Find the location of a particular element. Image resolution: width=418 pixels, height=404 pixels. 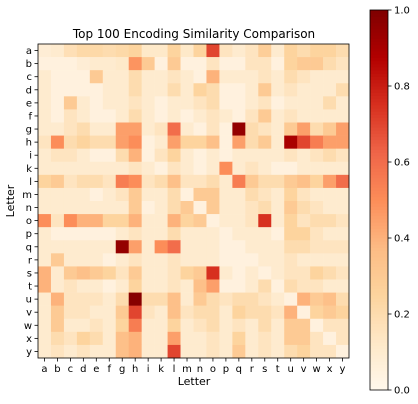

x-tick-label: a is located at coordinates (44, 369).